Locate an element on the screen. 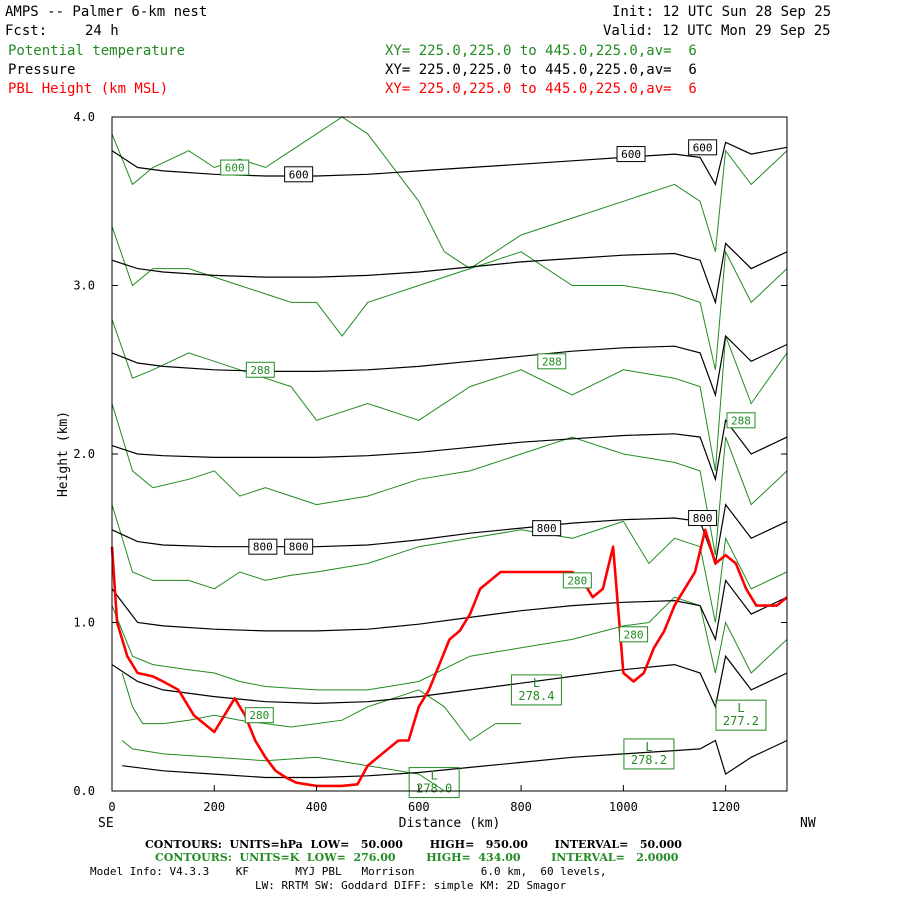 The height and width of the screenshot is (900, 900). x-tick-label: 1200 is located at coordinates (725, 807).